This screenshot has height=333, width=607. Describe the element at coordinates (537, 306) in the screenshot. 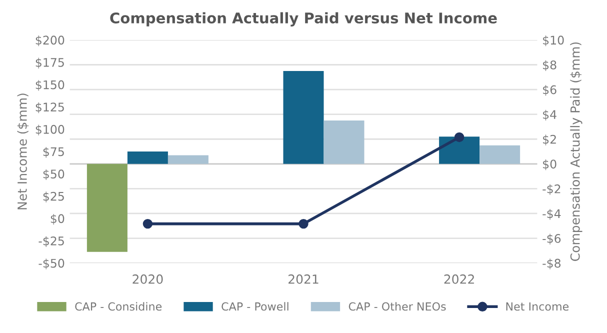

I see `legend-label: Net Income` at that location.